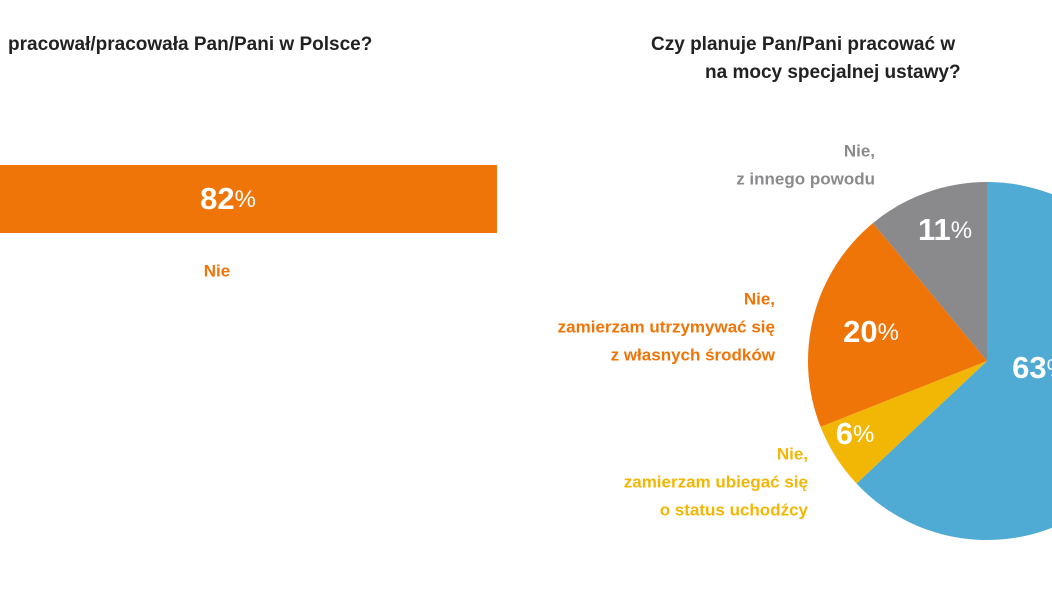 The height and width of the screenshot is (592, 1052). I want to click on bar-chart-title: pracował/pracowała Pan/Pani w Polsce?, so click(190, 44).